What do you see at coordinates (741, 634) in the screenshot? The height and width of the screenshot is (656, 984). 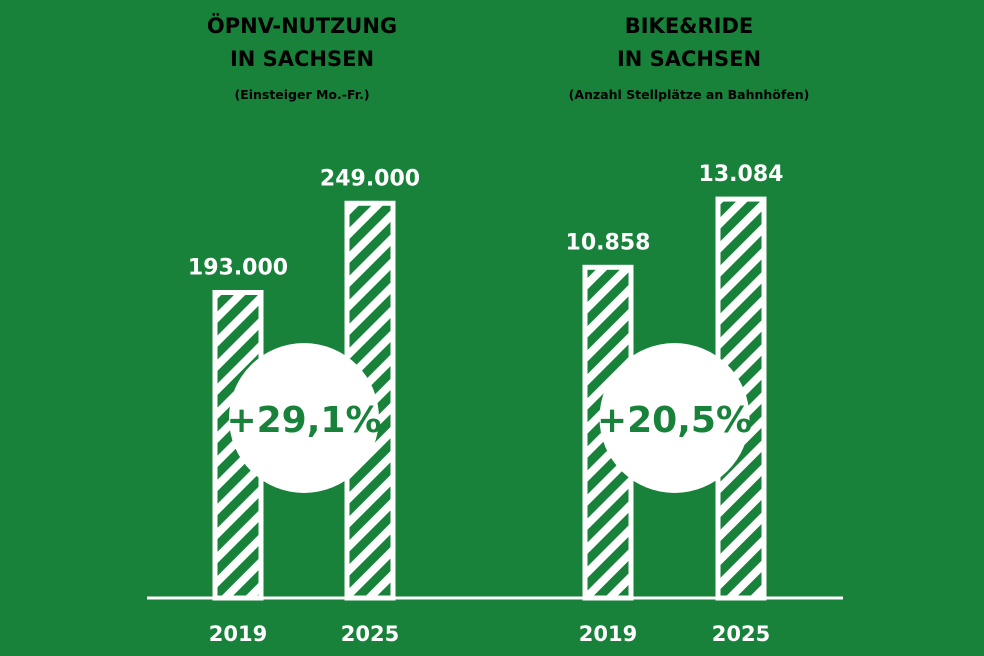 I see `chart-2-category-label-2025: 2025` at bounding box center [741, 634].